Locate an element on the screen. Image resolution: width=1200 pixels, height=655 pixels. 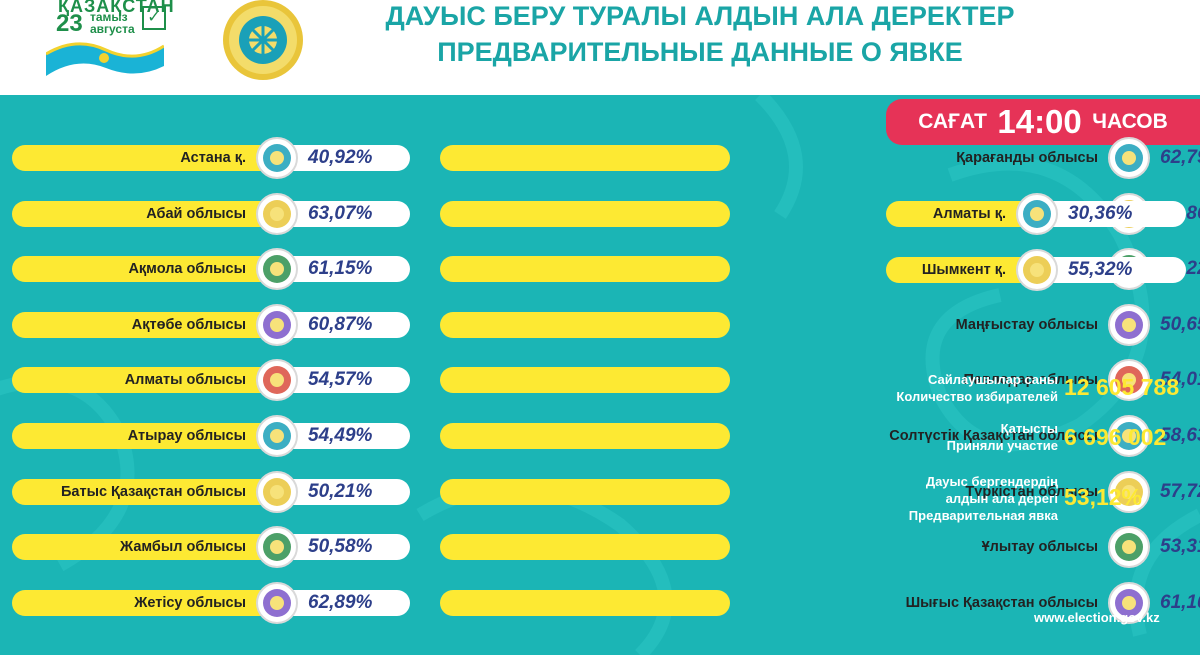
region-row: Батыс Қазақстан облысы 50,21% is located at coordinates (211, 491).